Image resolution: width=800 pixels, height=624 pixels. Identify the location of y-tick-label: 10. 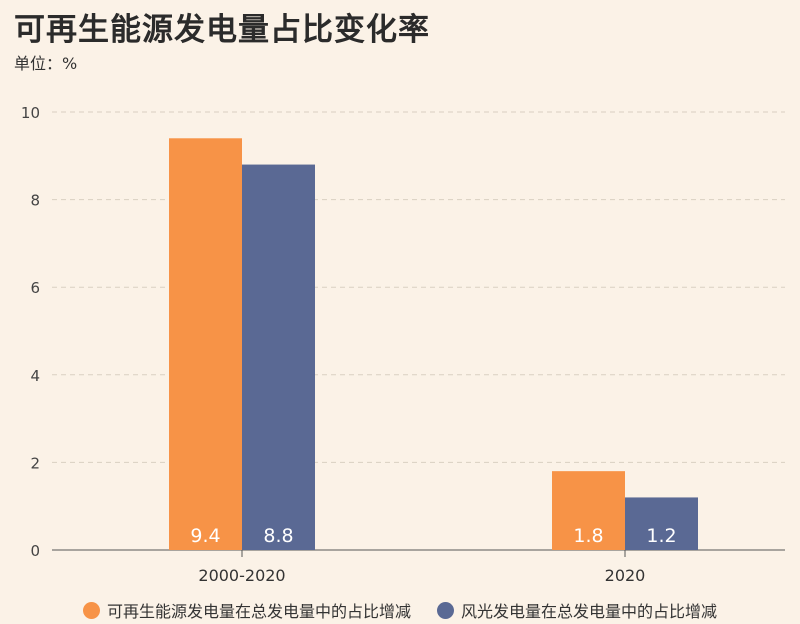
(30, 113).